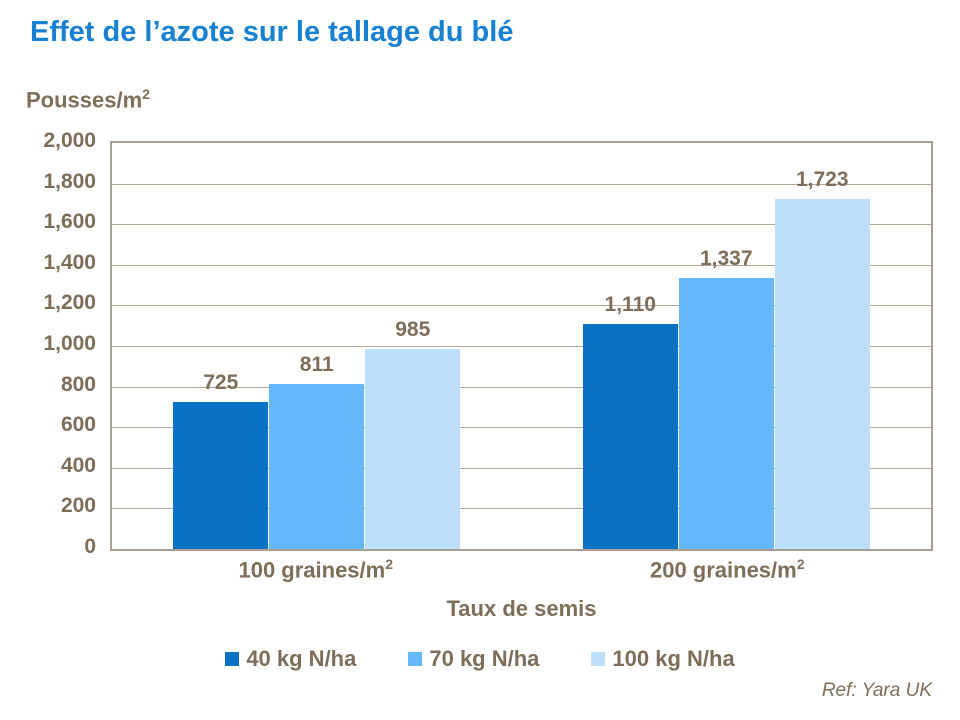  What do you see at coordinates (312, 570) in the screenshot?
I see `category-label-text: 100 graines/m` at bounding box center [312, 570].